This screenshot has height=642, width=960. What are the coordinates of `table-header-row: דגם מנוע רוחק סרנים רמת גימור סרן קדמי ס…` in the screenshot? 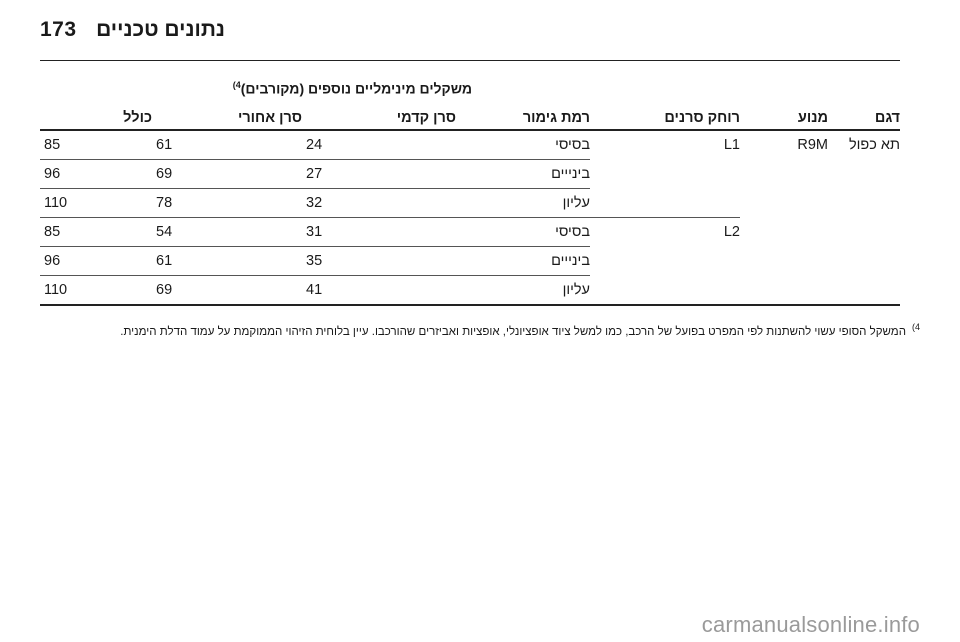 It's located at (470, 118).